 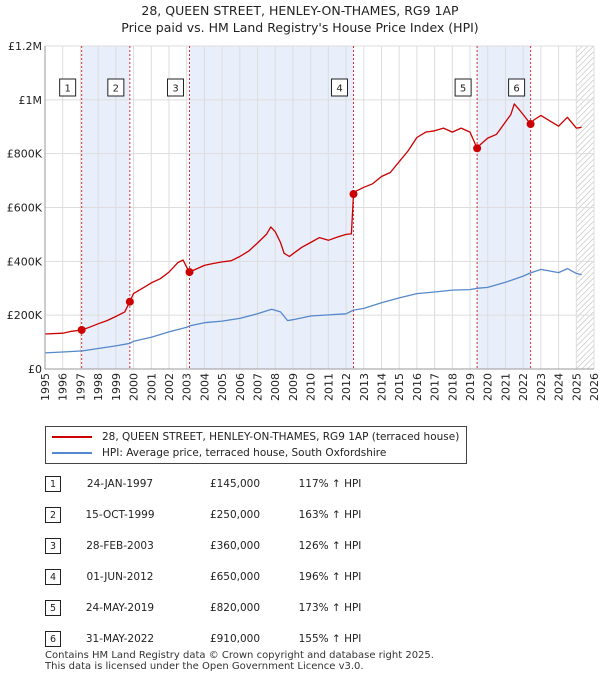 I want to click on transaction-price: £250,000, so click(x=235, y=515).